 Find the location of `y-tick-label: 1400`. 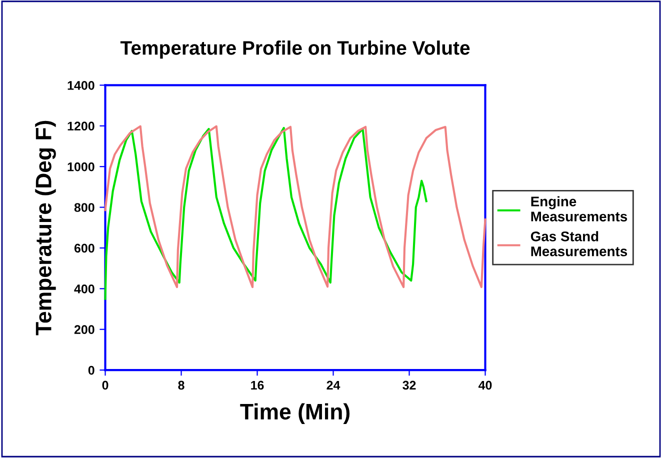

y-tick-label: 1400 is located at coordinates (81, 85).